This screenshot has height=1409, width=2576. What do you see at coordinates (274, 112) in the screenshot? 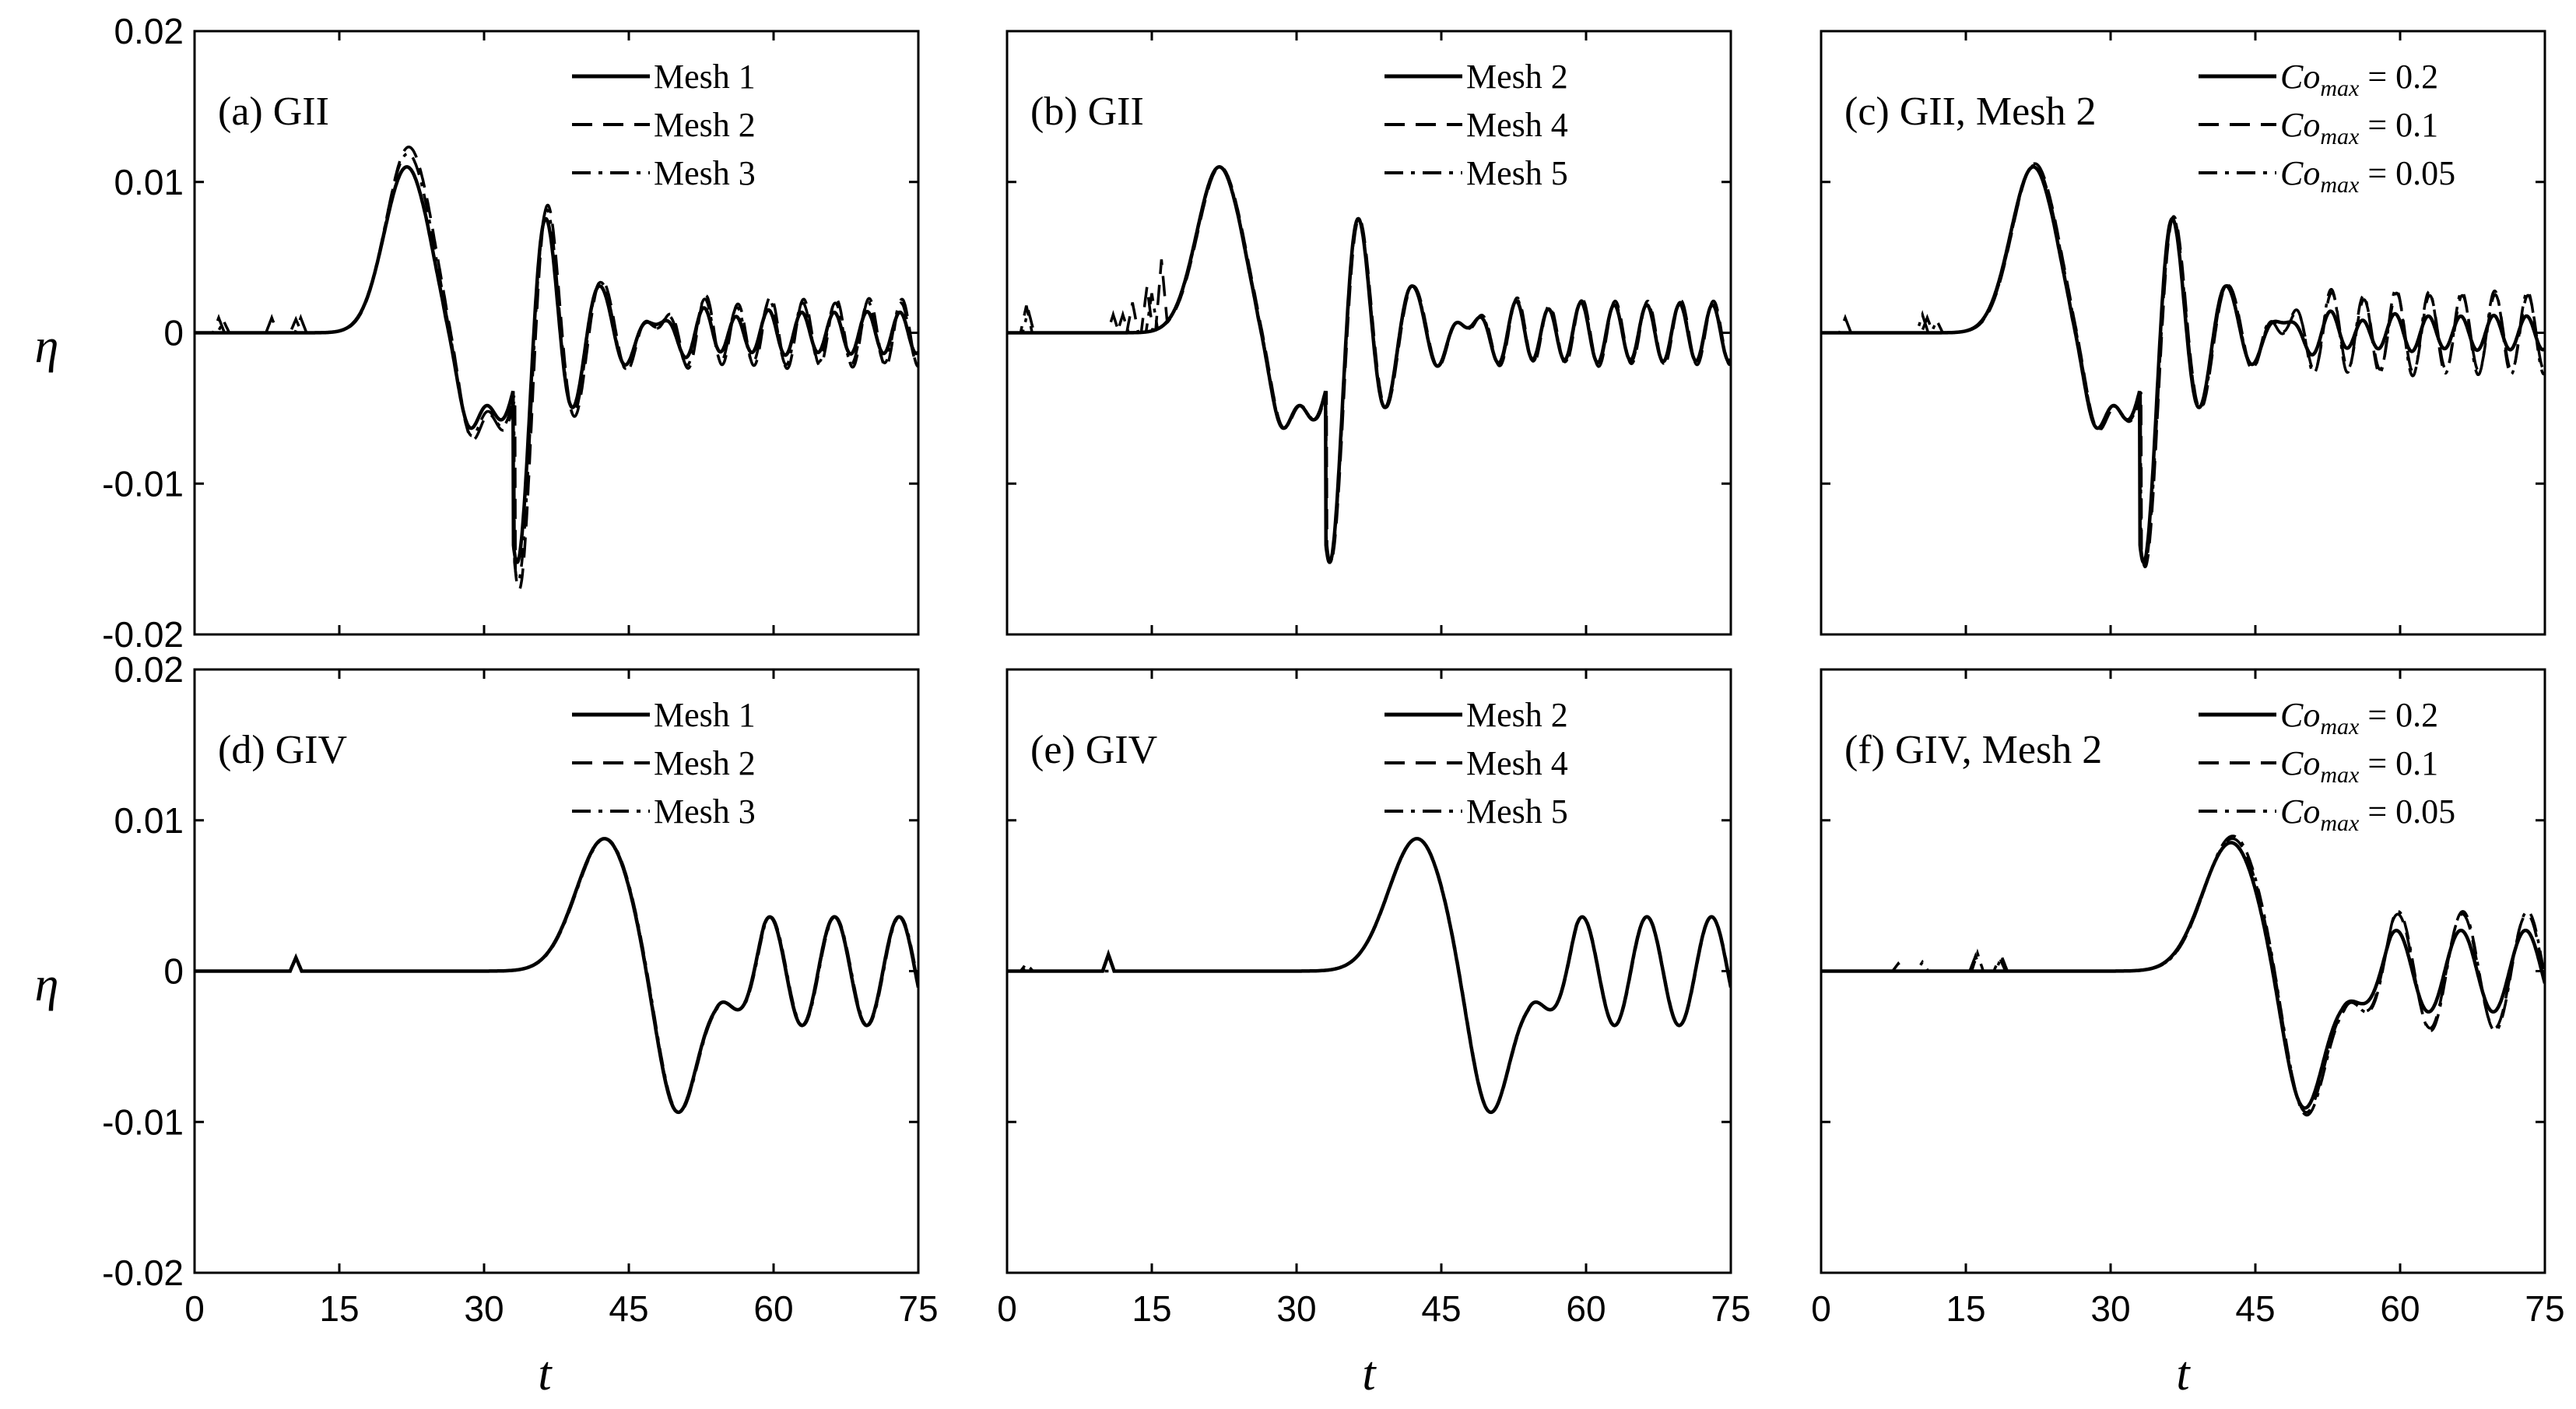
I see `panel-title: (a) GII` at bounding box center [274, 112].